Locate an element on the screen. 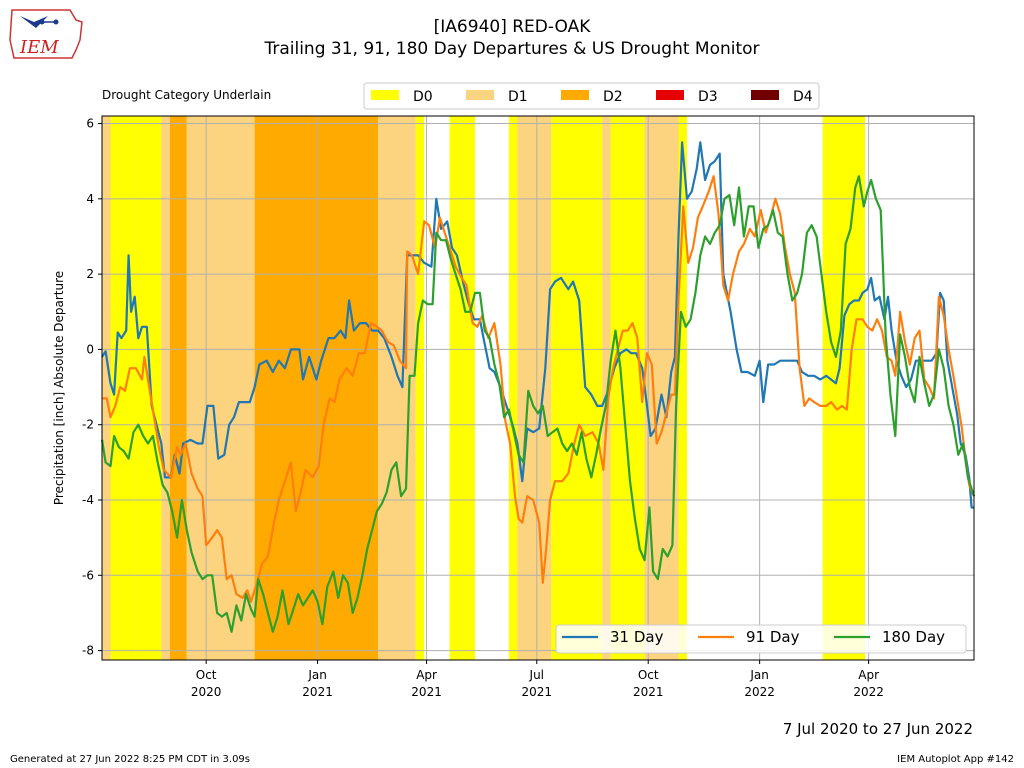 The width and height of the screenshot is (1024, 768). drought-legend-label-d2: D2 is located at coordinates (613, 97).